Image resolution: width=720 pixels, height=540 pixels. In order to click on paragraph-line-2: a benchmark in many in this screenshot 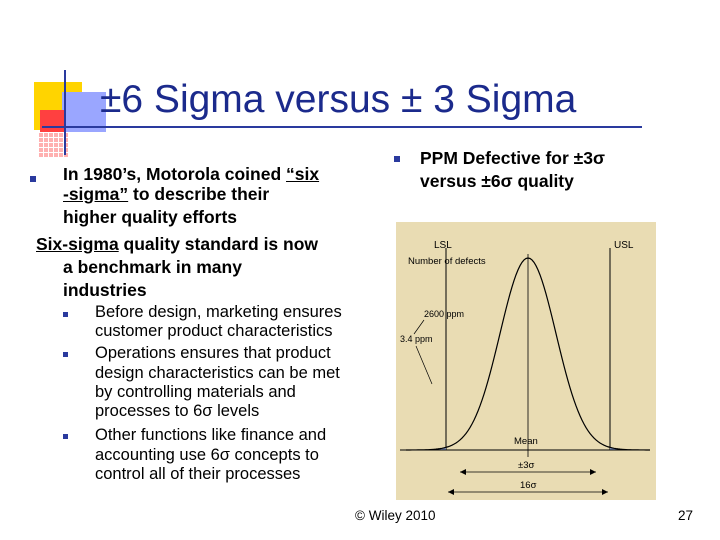, I will do `click(152, 267)`.